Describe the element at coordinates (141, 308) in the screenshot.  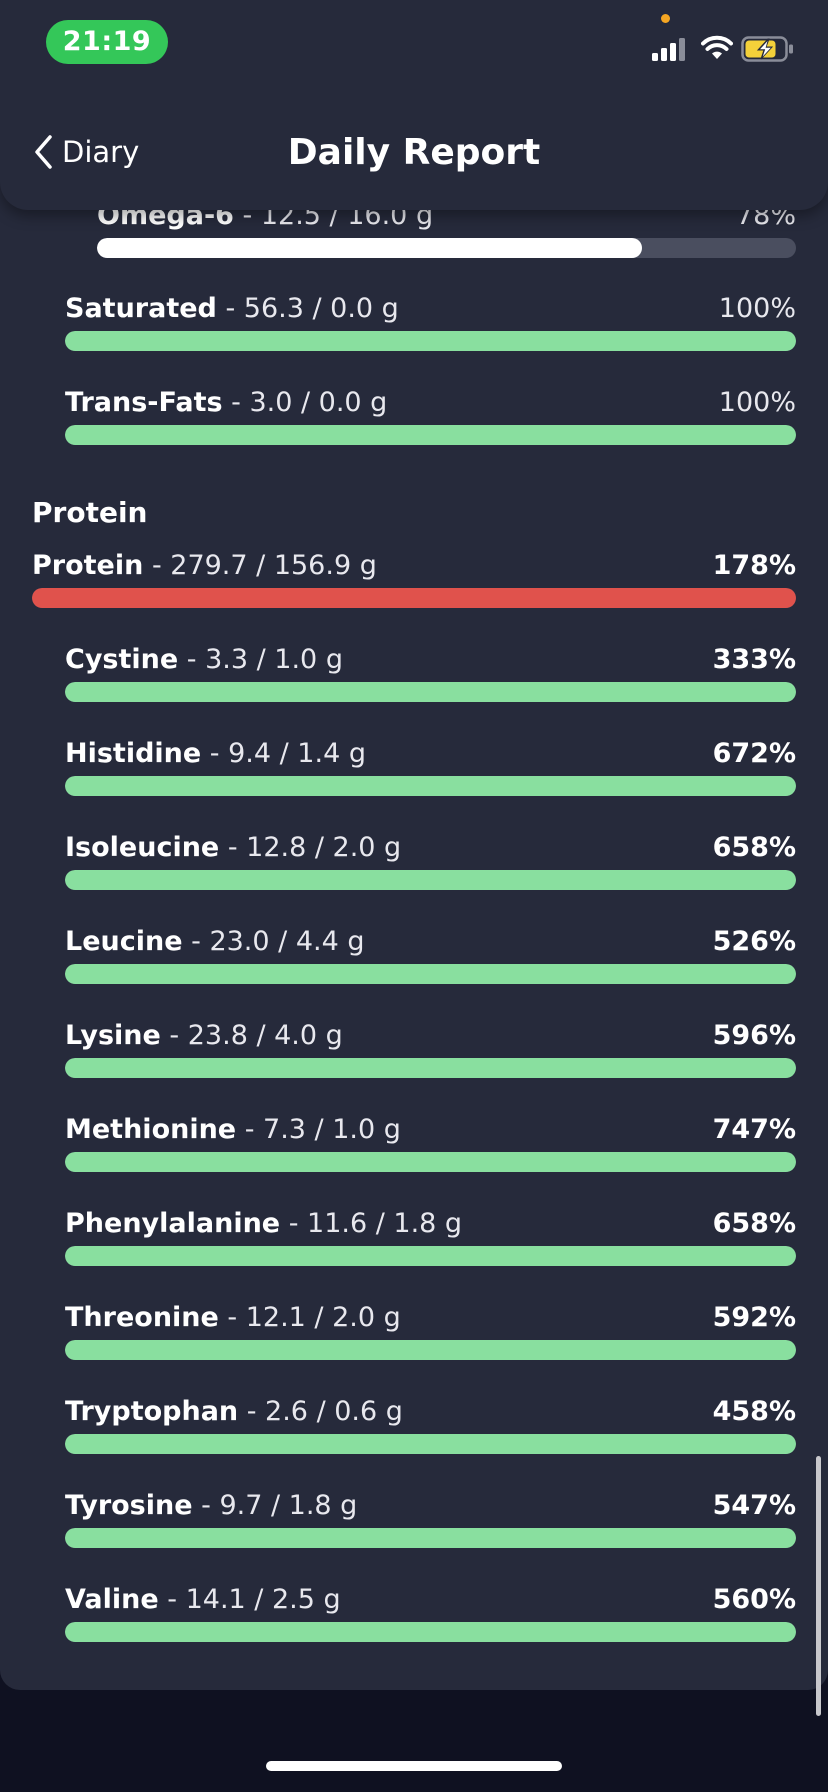
I see `nutrient-name: Saturated` at that location.